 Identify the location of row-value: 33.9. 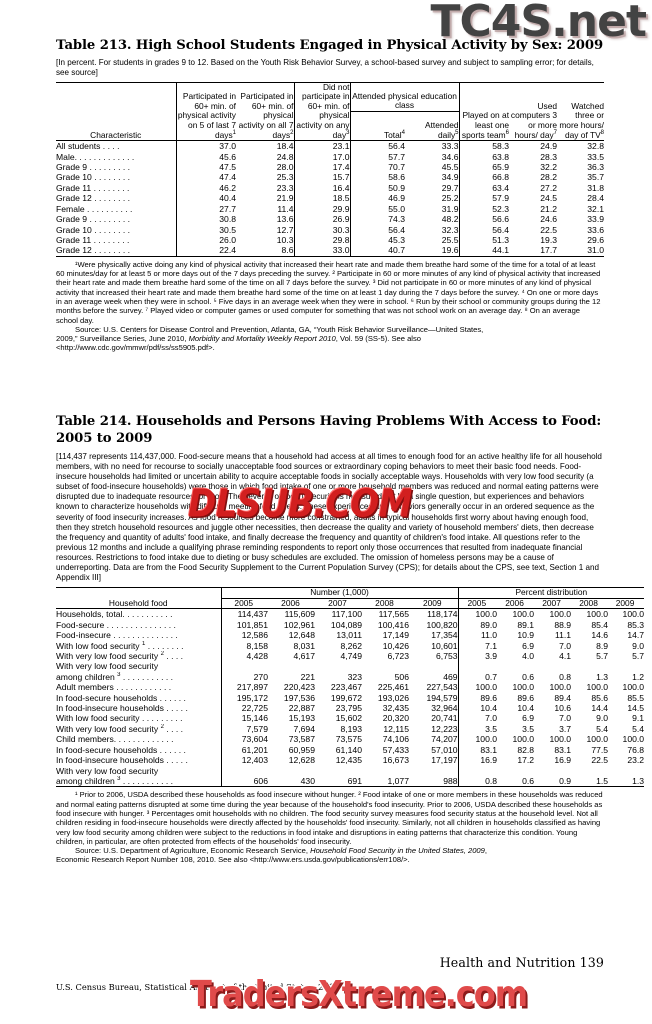
(596, 219).